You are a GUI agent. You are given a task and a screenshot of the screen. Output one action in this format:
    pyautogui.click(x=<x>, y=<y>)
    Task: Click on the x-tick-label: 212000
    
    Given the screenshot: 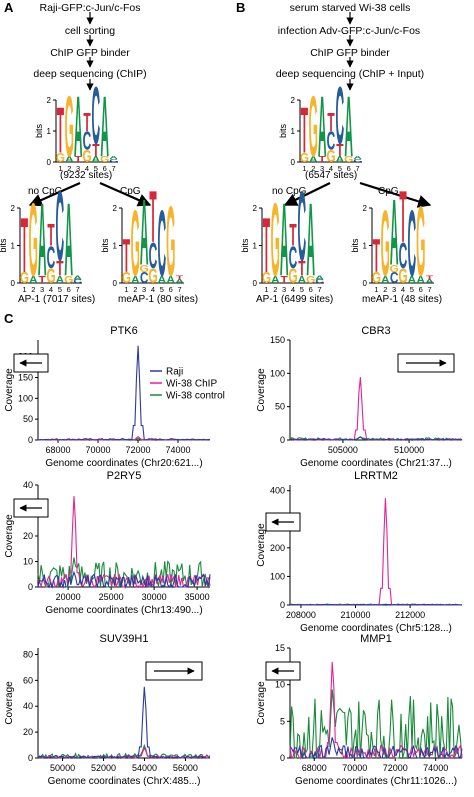 What is the action you would take?
    pyautogui.click(x=410, y=615)
    